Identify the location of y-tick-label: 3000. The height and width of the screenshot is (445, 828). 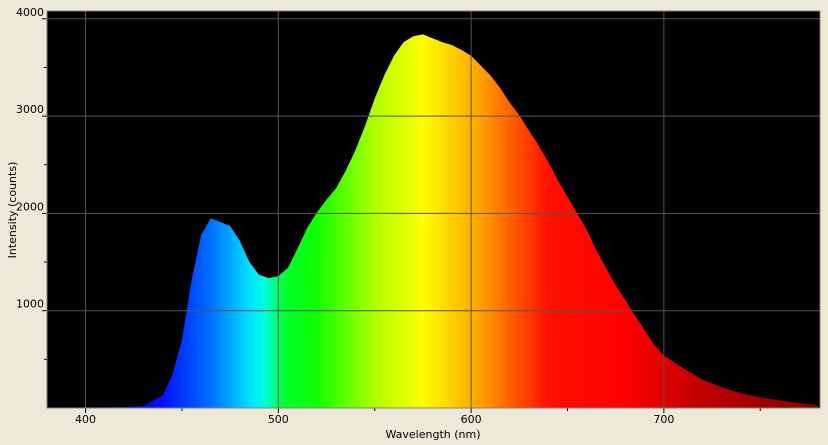
(30, 109).